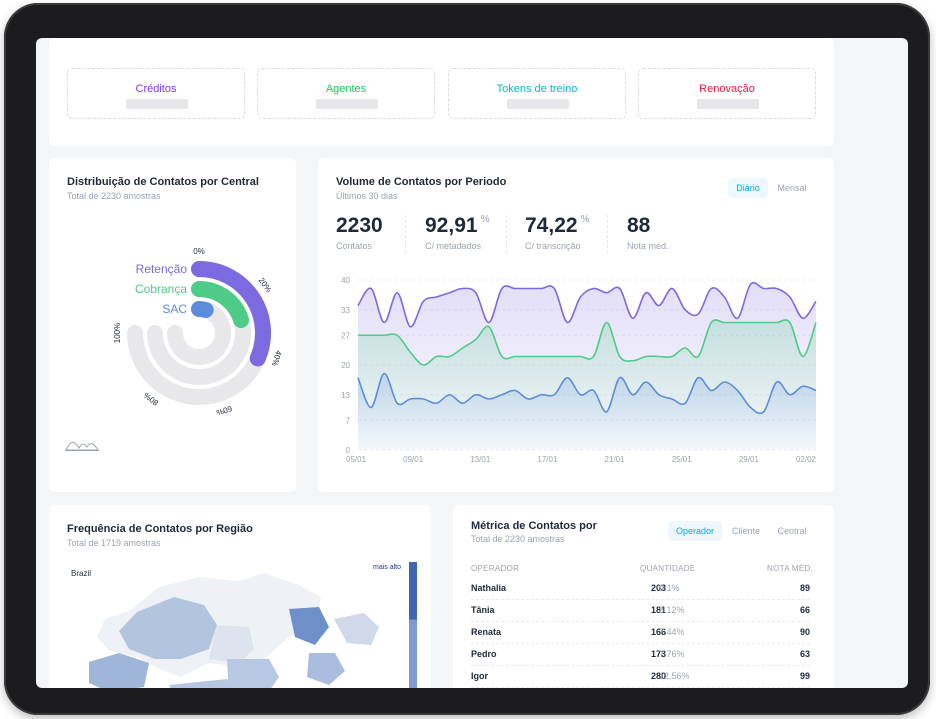 The image size is (936, 719). What do you see at coordinates (804, 610) in the screenshot?
I see `cell-nota: 66` at bounding box center [804, 610].